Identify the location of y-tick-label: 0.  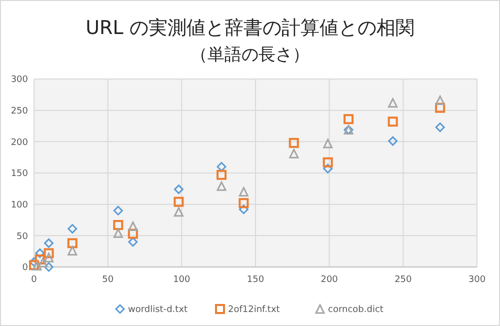
(25, 268).